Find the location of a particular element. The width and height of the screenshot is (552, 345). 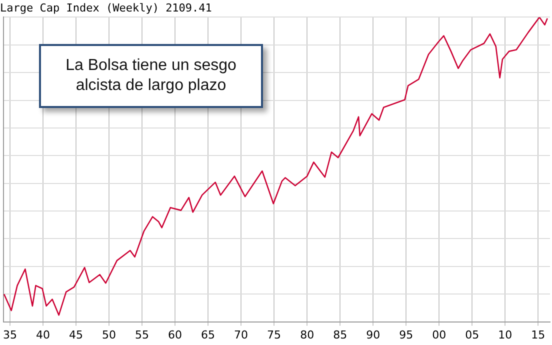

x-tick-label: 50 is located at coordinates (109, 335).